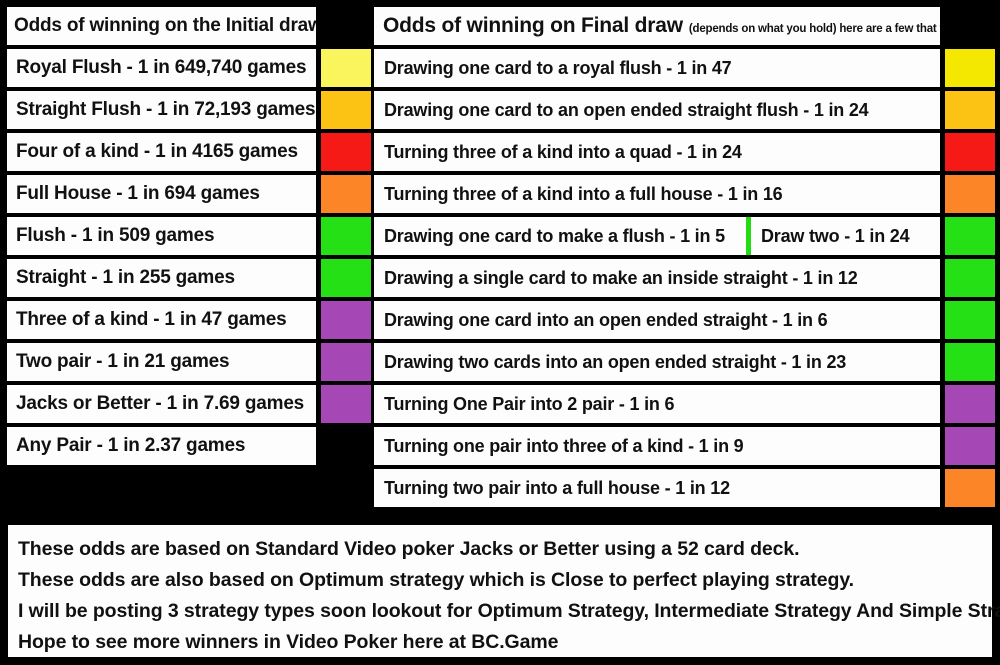  I want to click on table-row: Turning One Pair into 2 pair - 1 in 6, so click(684, 404).